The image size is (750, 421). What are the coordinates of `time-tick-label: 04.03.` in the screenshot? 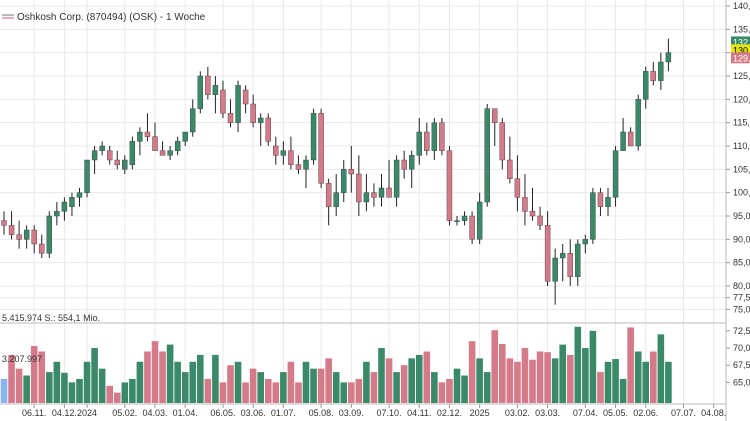 It's located at (154, 413).